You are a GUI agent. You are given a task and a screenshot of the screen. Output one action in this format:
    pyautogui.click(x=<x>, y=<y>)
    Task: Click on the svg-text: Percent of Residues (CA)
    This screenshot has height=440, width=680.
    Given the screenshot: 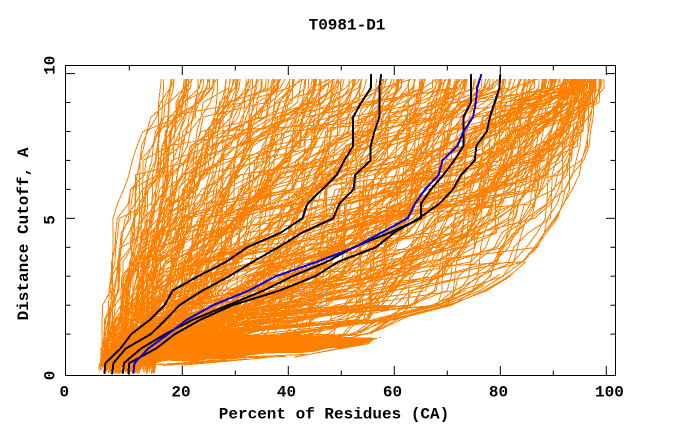 What is the action you would take?
    pyautogui.click(x=334, y=415)
    